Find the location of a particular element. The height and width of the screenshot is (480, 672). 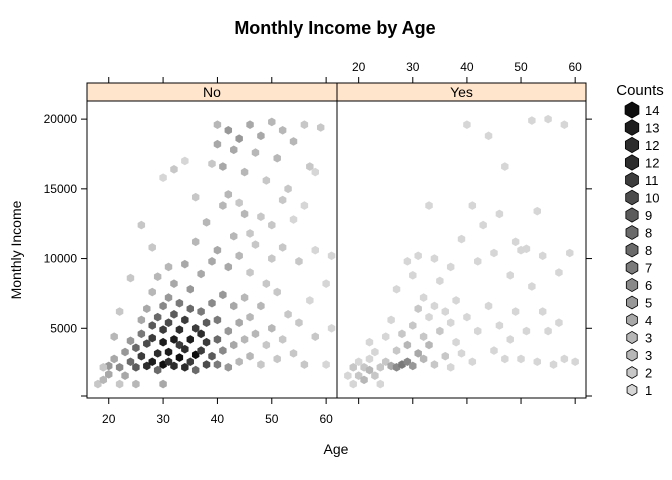

x-tick-label-top: 30 is located at coordinates (413, 67).